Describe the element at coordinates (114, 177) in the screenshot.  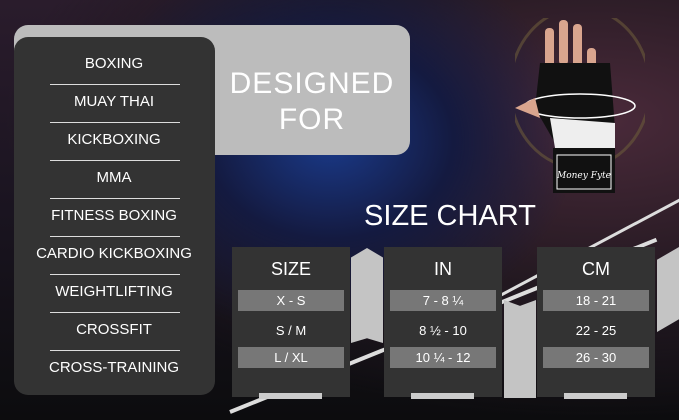
I see `sport-item: MMA` at that location.